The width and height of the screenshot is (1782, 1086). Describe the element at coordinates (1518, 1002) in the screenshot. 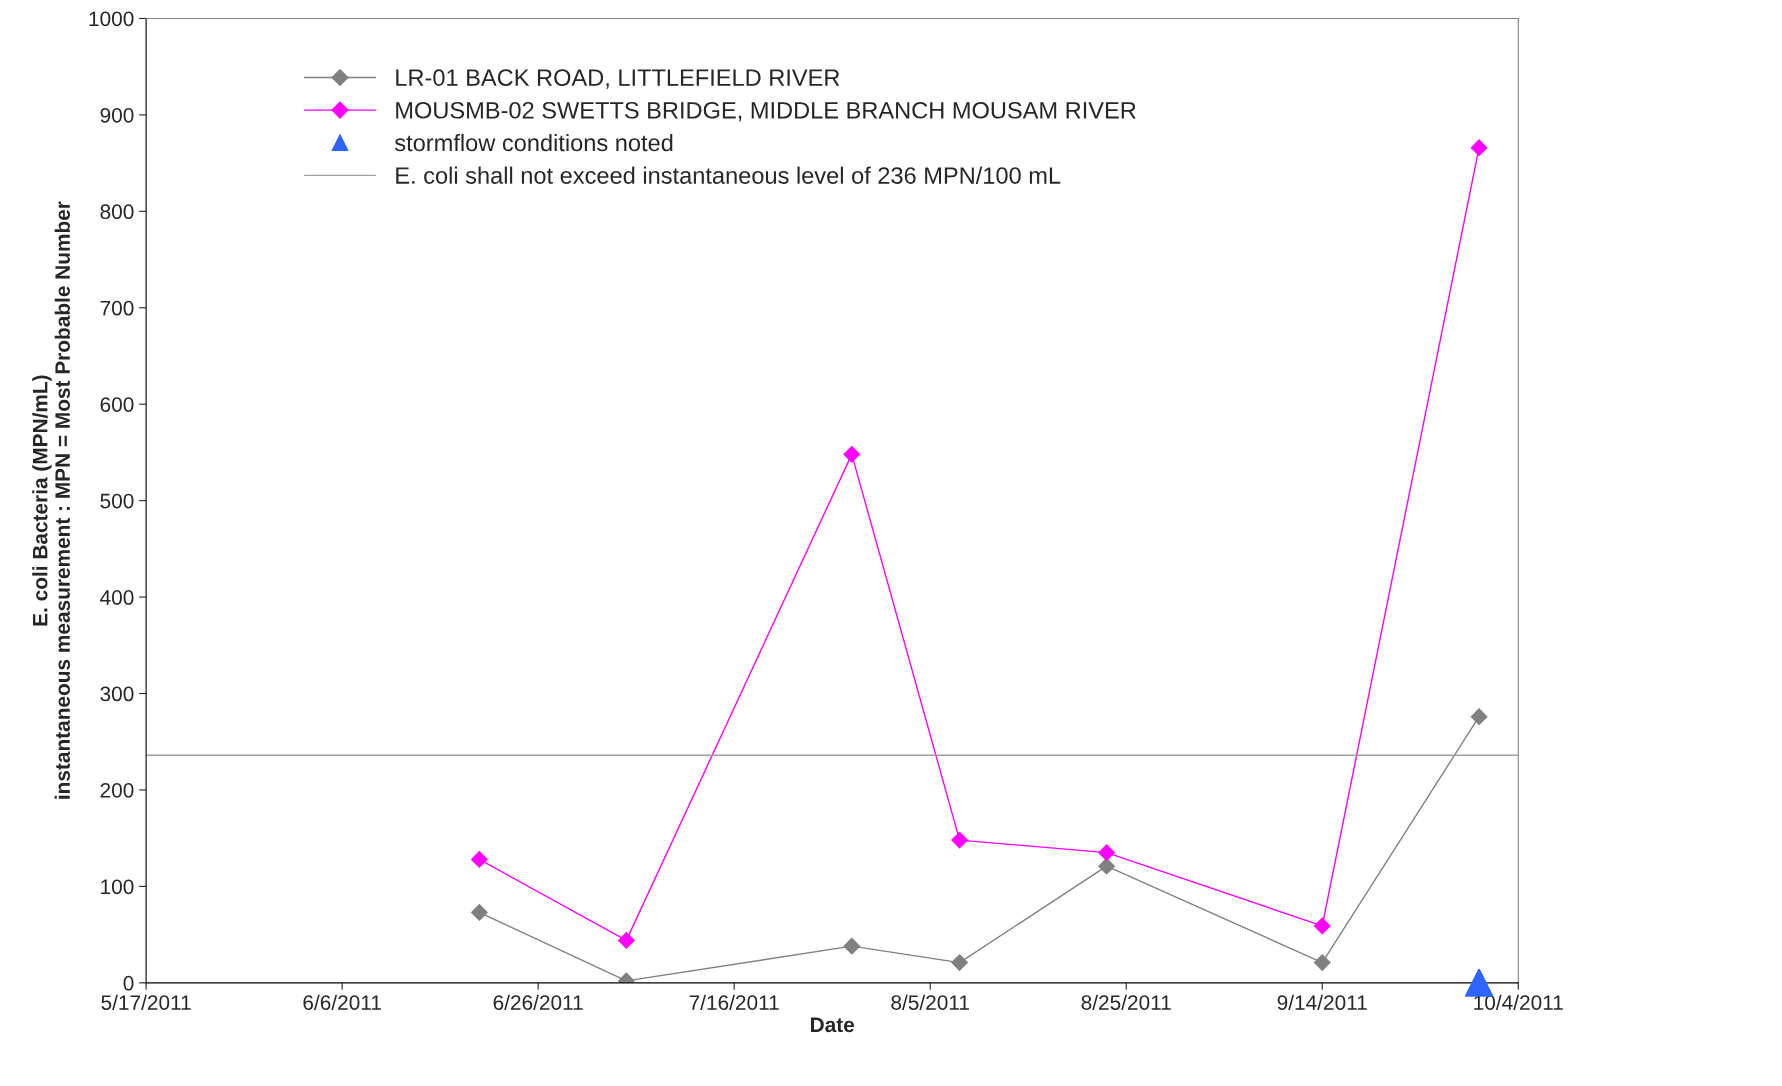

I see `x-tick-label: 10/4/2011` at that location.